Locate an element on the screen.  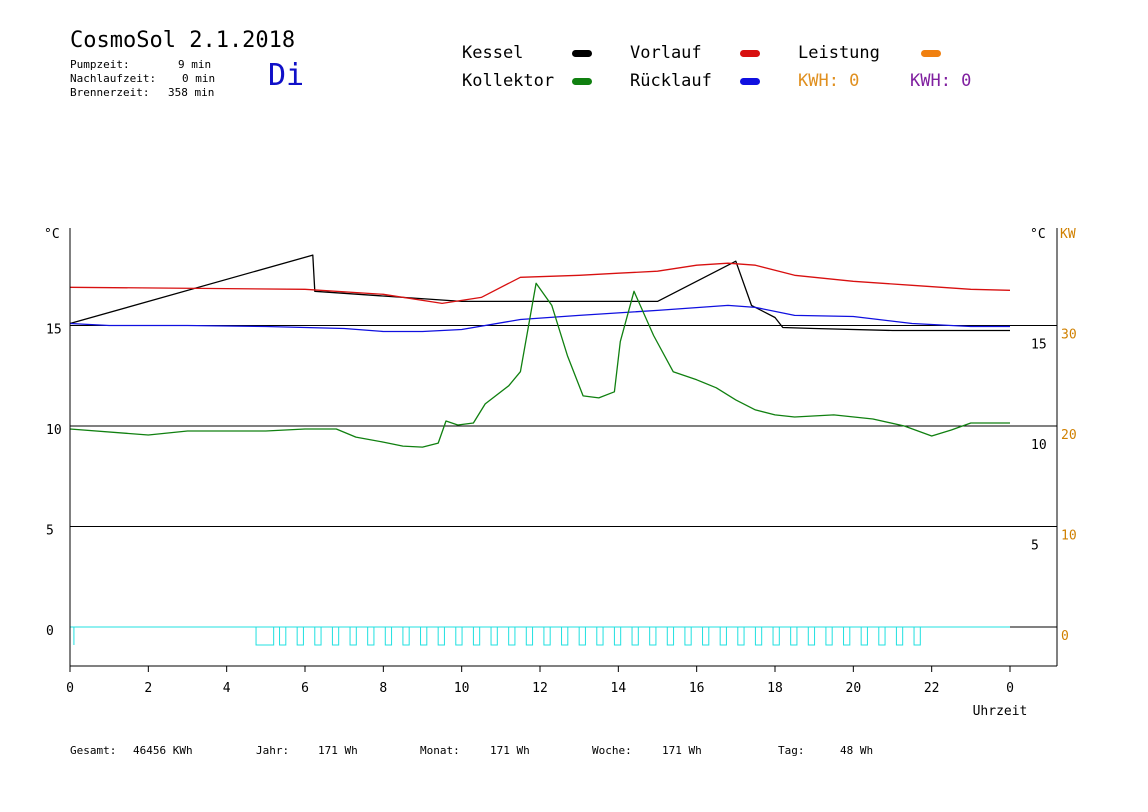
x-tick-label: 18 is located at coordinates (775, 688).